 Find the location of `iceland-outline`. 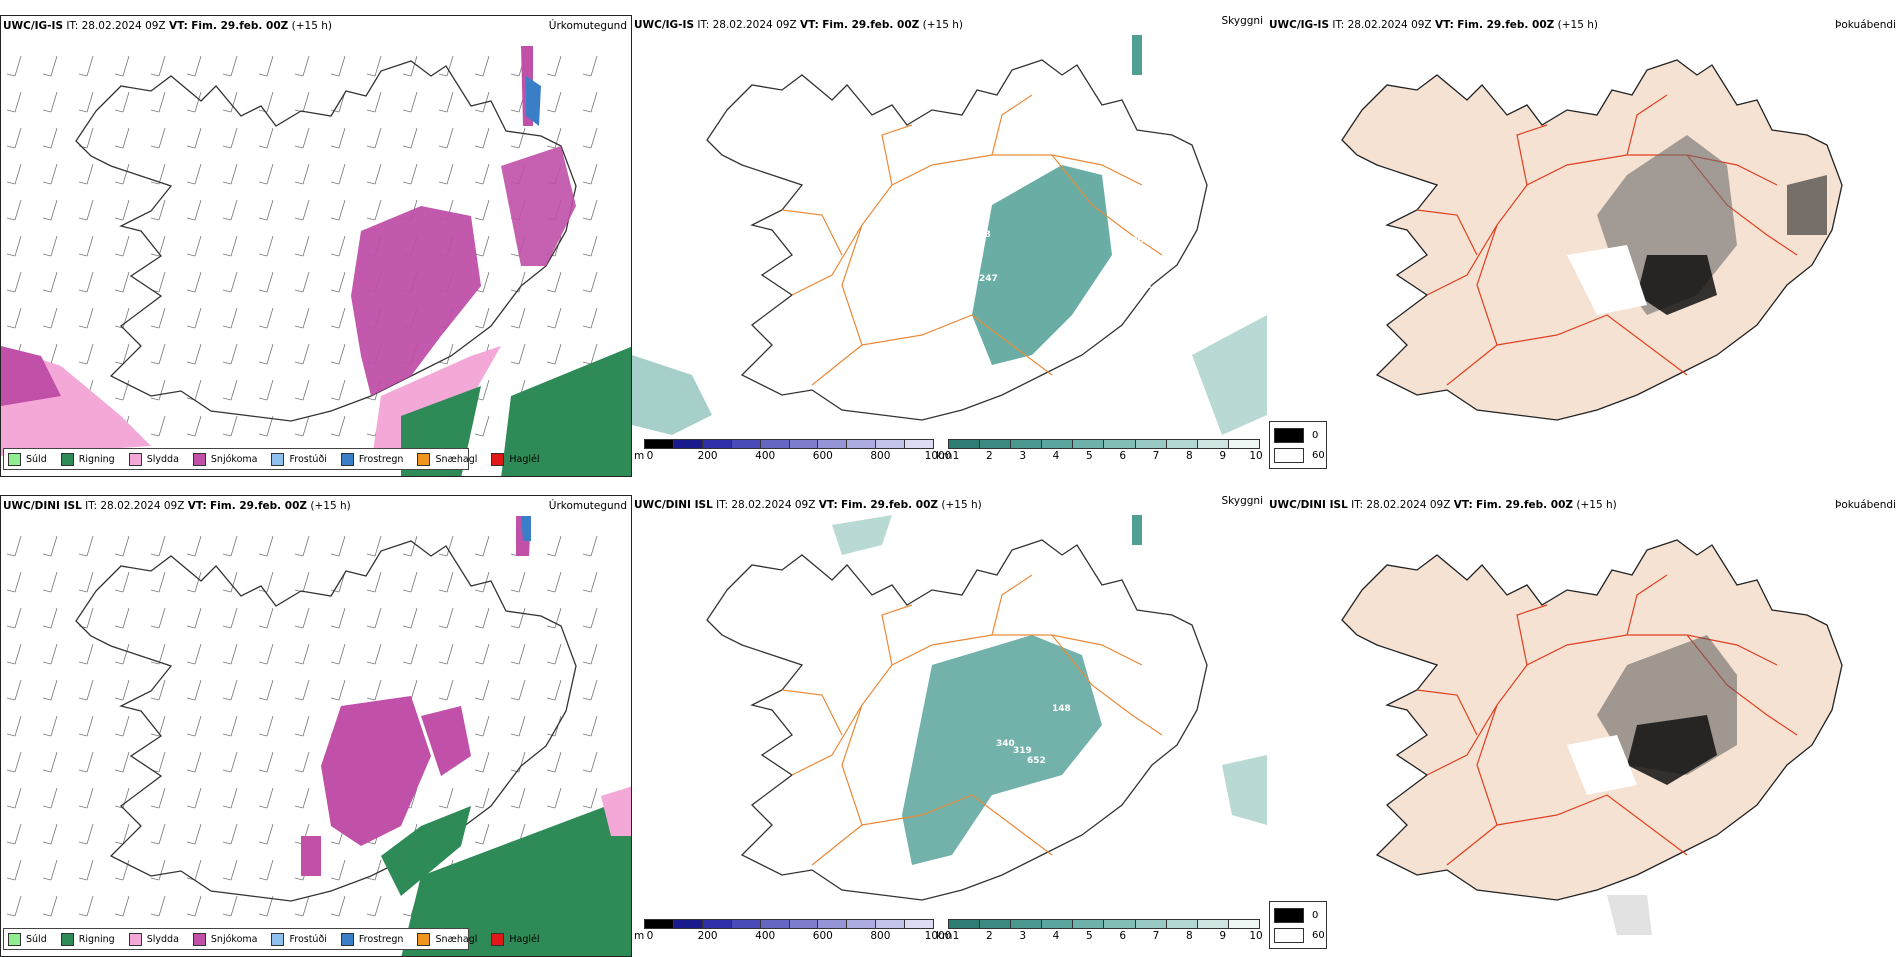

iceland-outline is located at coordinates (326, 241).